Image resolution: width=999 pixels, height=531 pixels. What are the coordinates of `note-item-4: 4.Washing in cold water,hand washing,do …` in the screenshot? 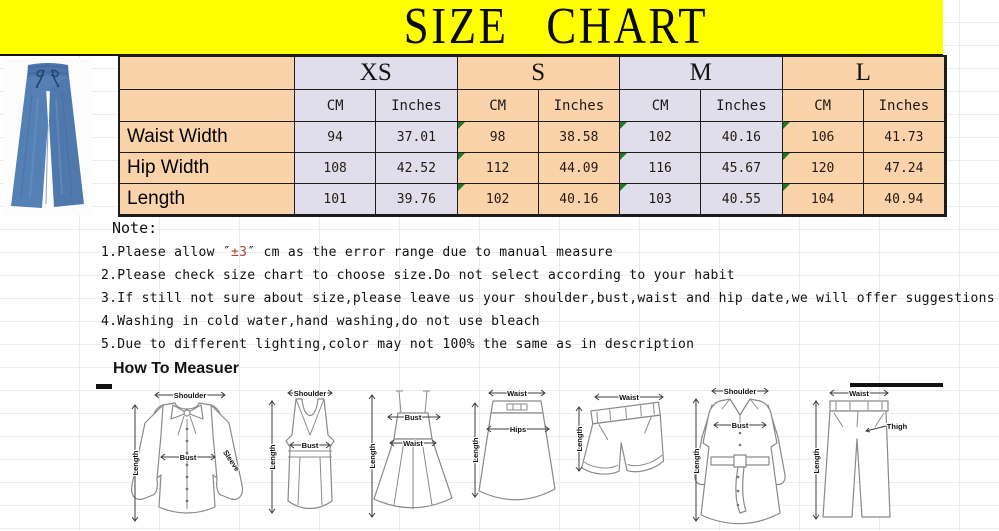 It's located at (320, 321).